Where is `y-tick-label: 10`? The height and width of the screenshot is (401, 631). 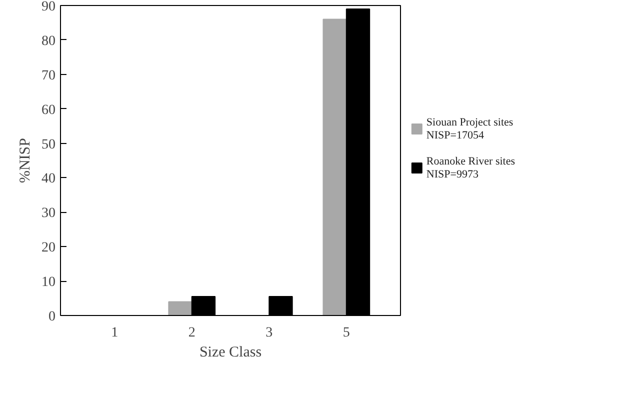 y-tick-label: 10 is located at coordinates (49, 282).